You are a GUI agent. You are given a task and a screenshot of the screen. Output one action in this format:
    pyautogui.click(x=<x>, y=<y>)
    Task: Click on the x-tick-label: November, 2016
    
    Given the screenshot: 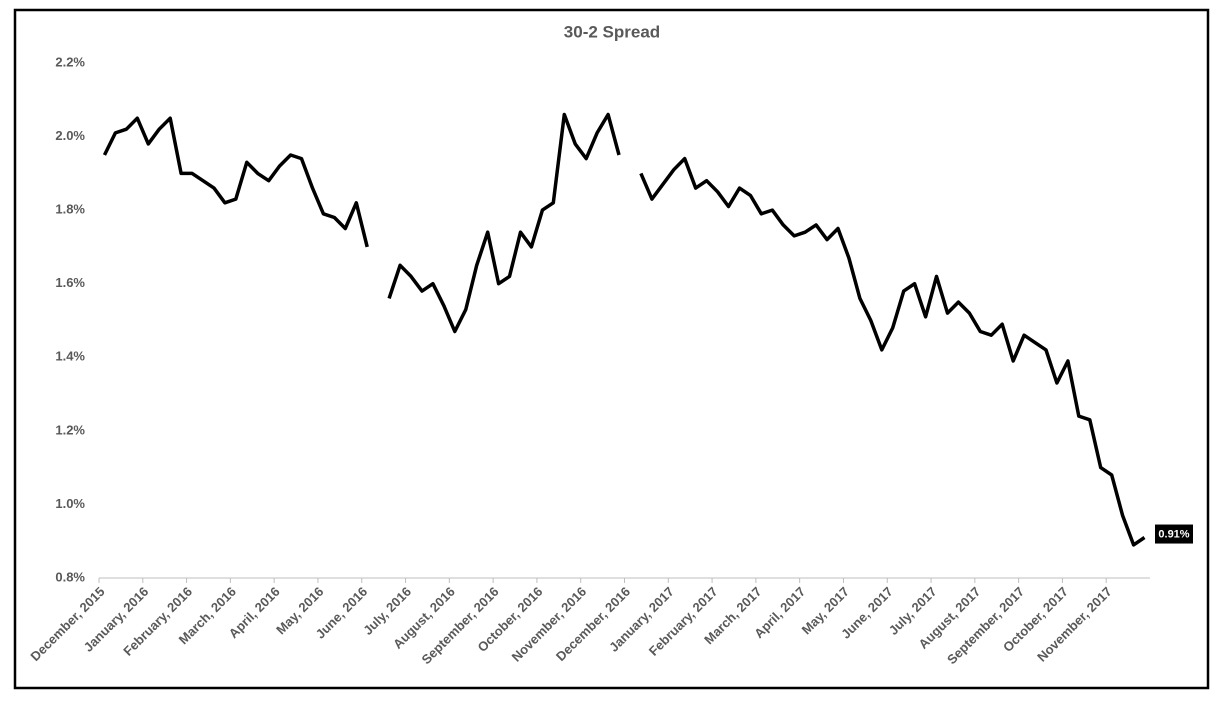 What is the action you would take?
    pyautogui.click(x=549, y=624)
    